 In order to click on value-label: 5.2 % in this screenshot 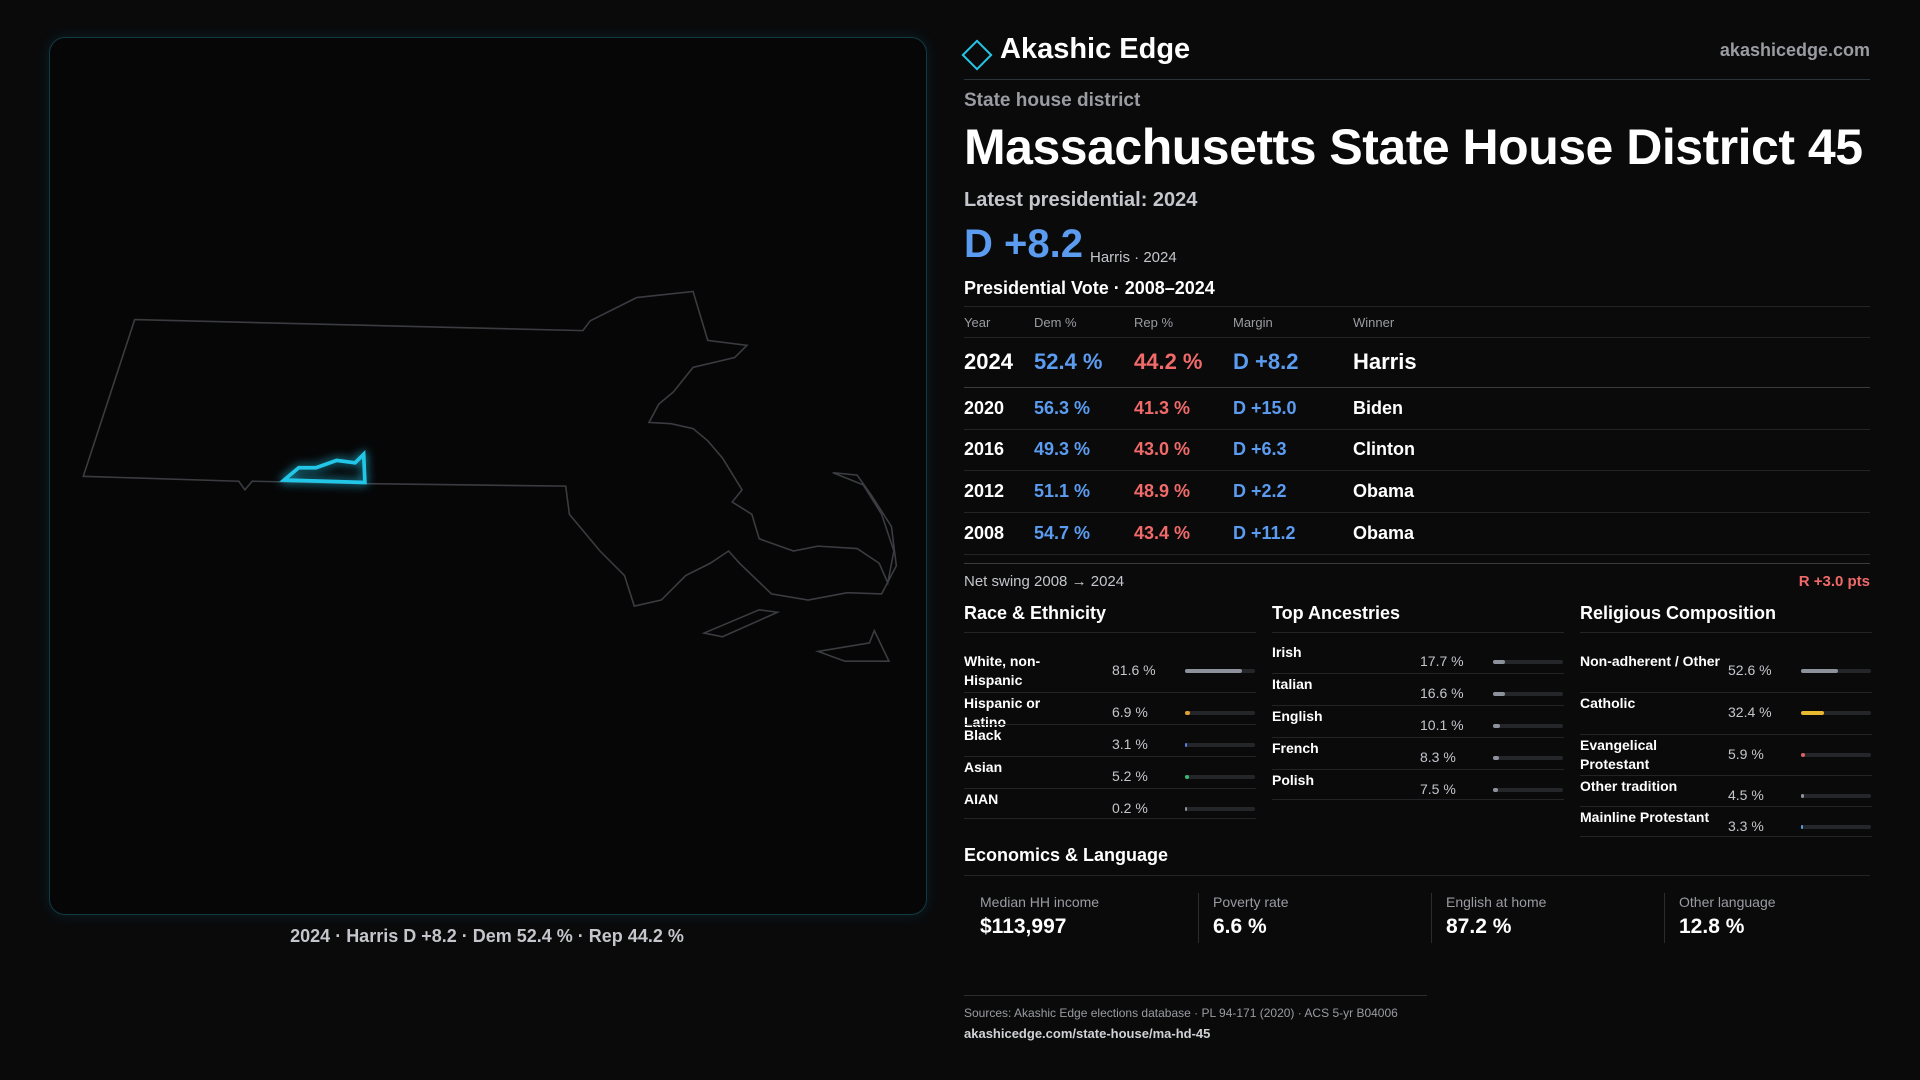, I will do `click(1130, 776)`.